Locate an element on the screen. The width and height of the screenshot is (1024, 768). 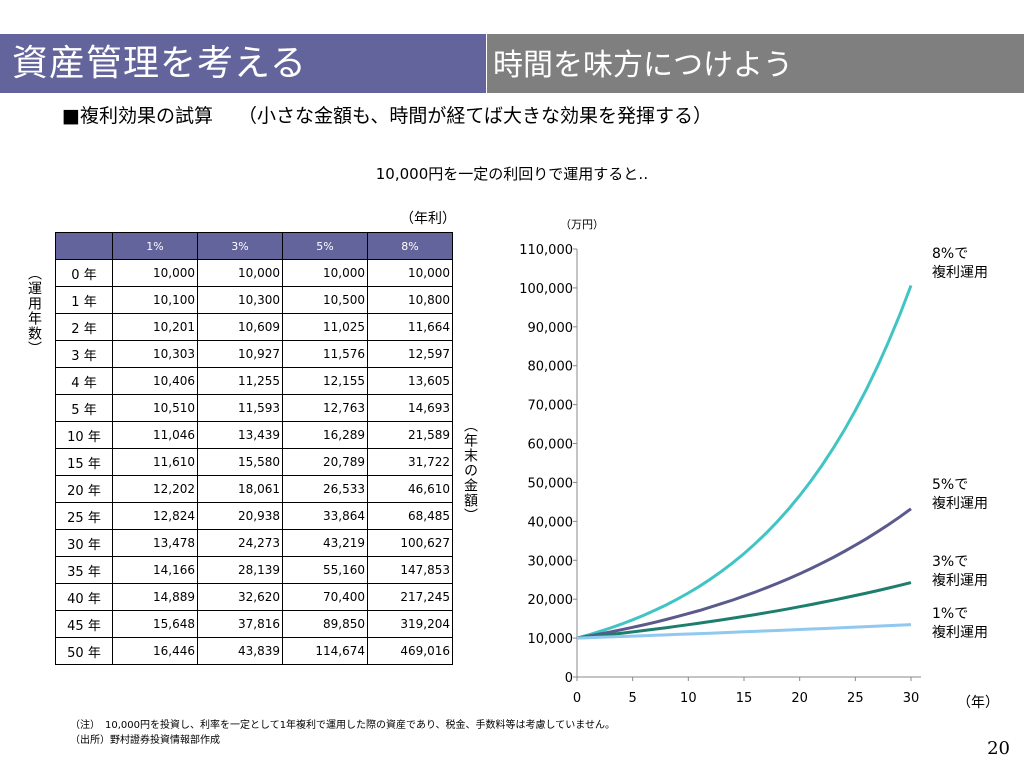
column-header: 8% is located at coordinates (410, 246).